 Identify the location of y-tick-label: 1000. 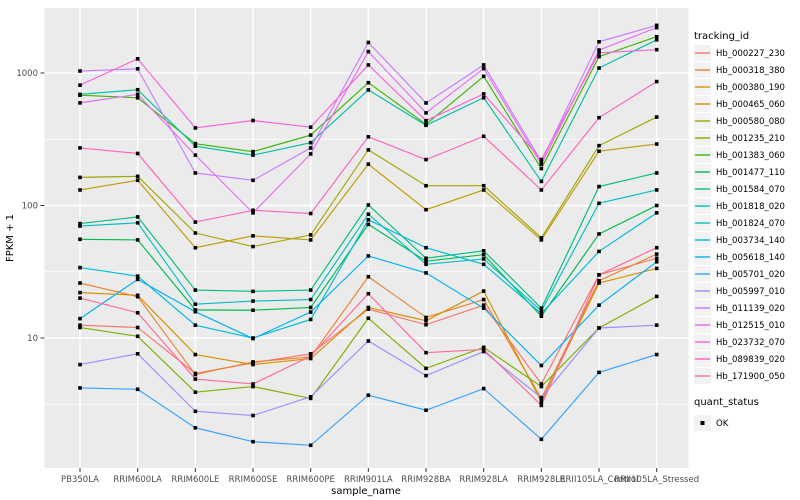
(27, 74).